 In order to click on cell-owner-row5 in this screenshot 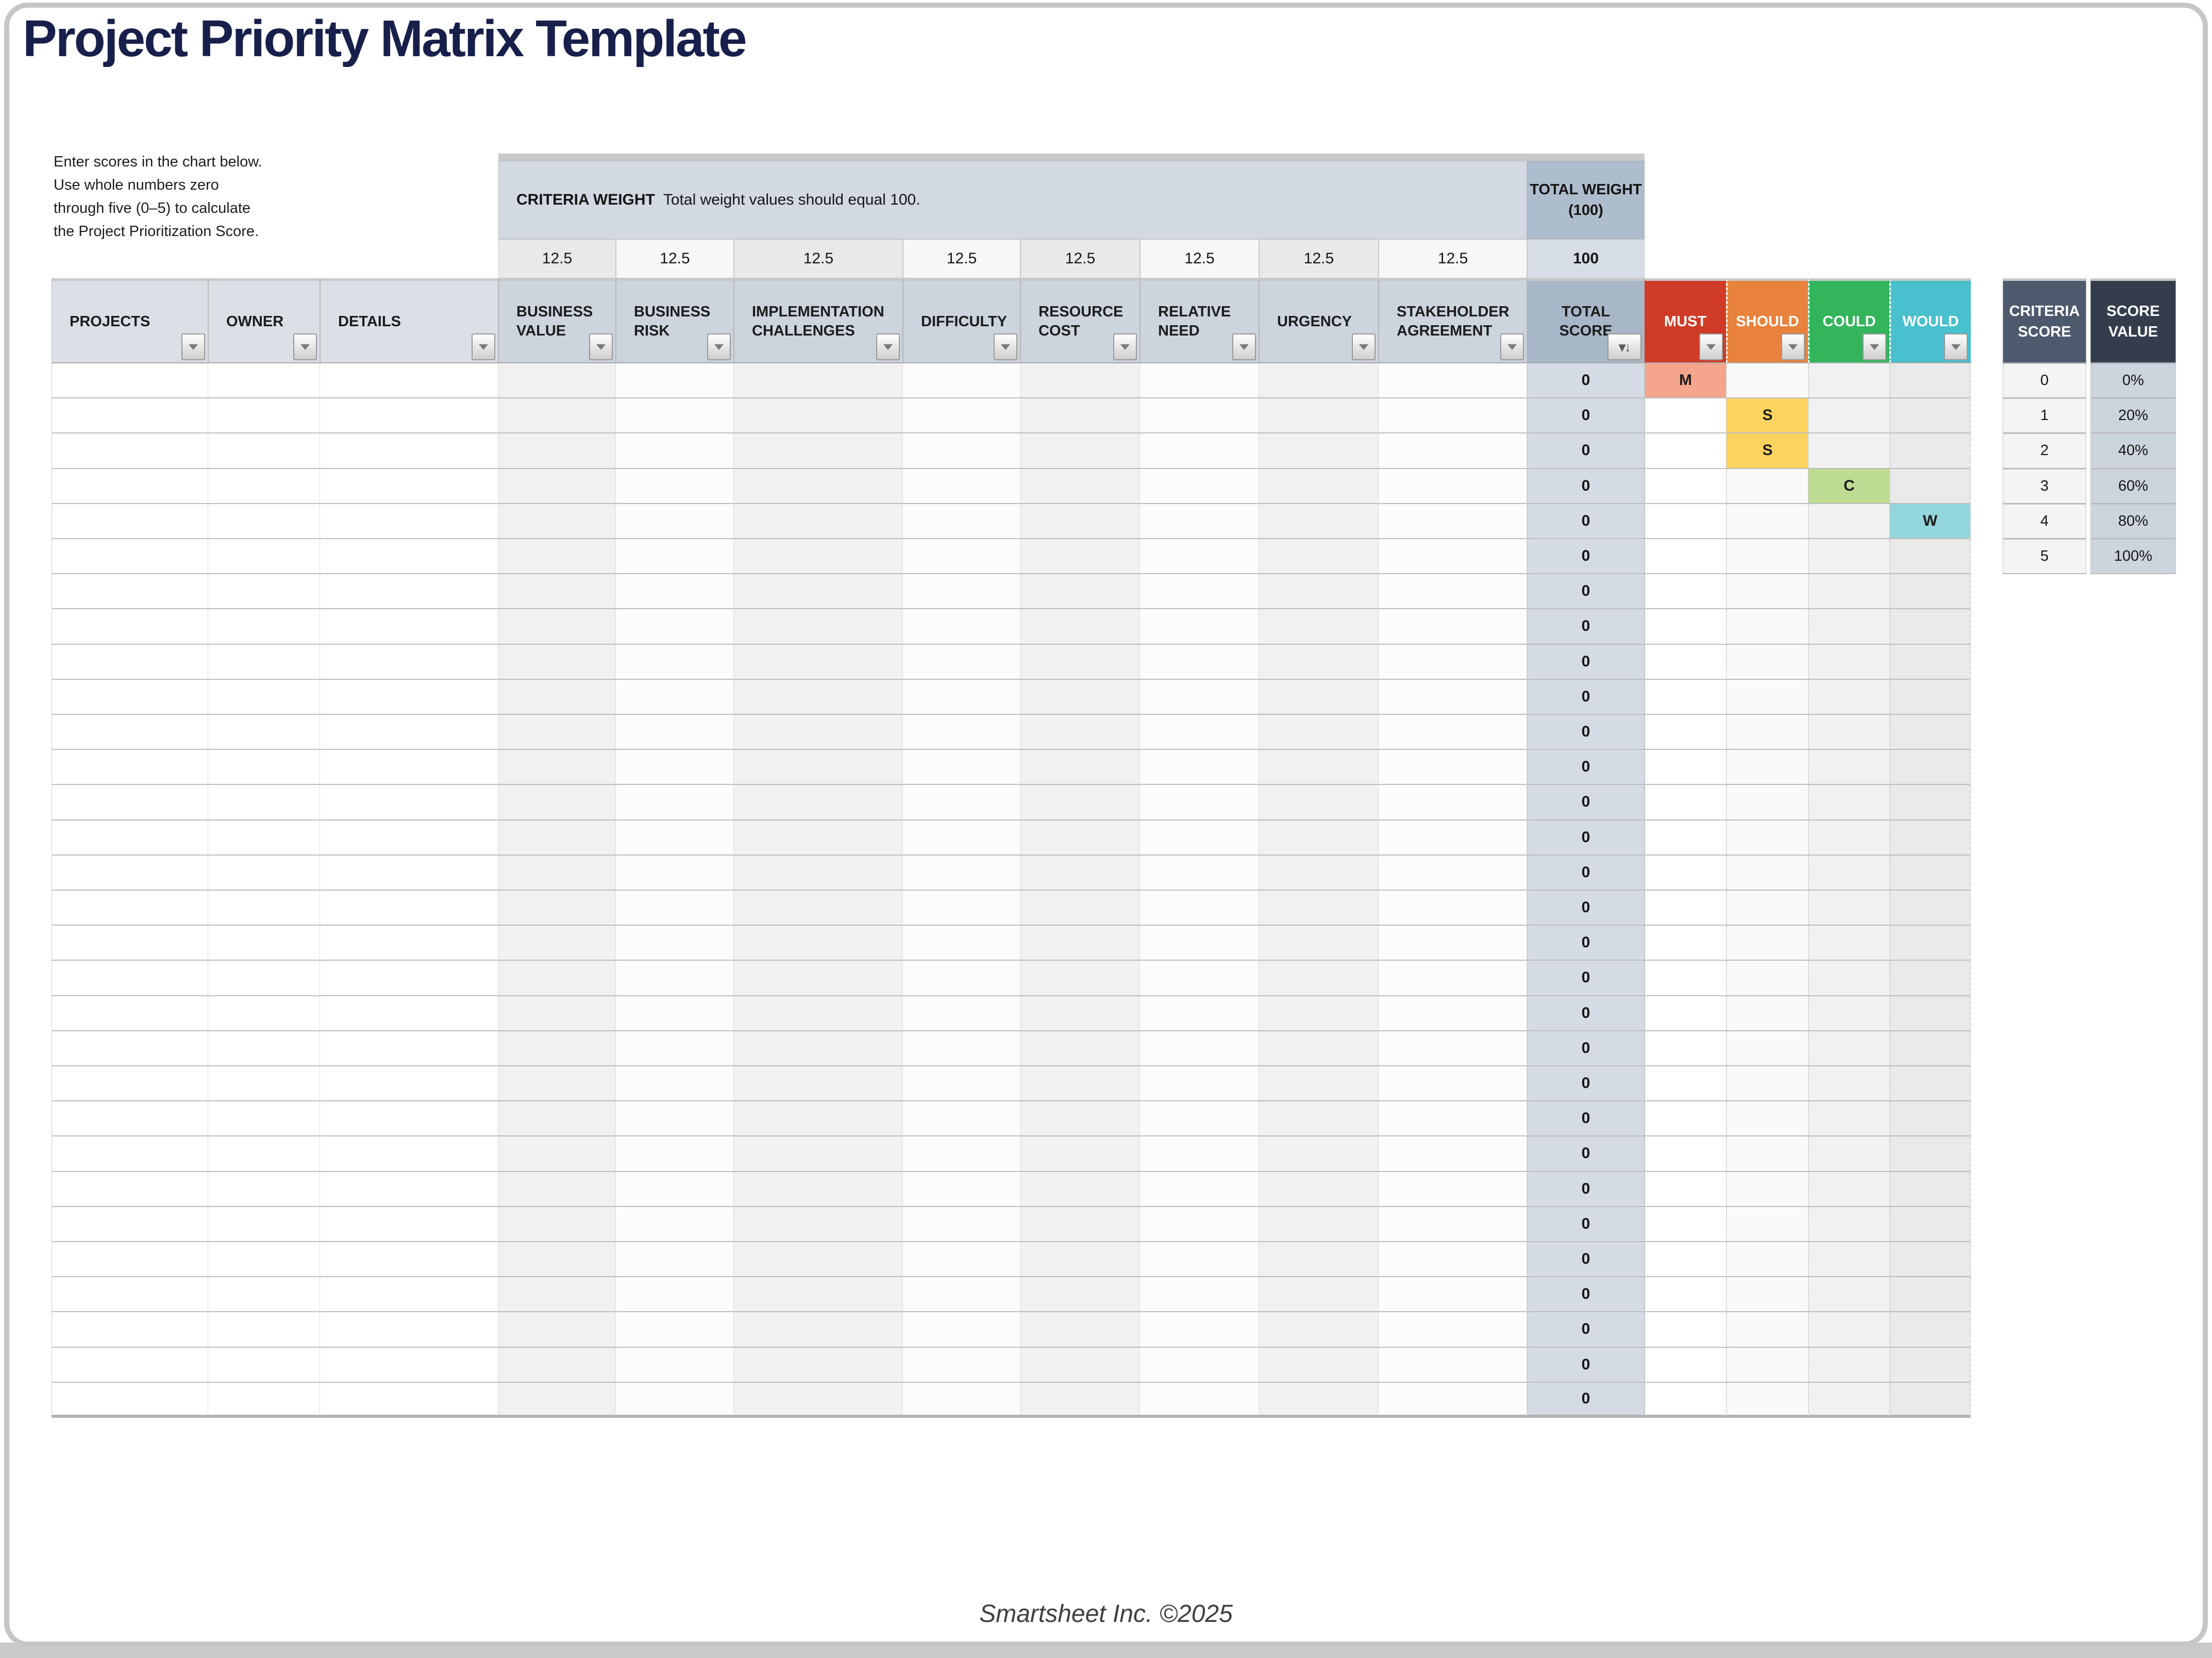, I will do `click(264, 521)`.